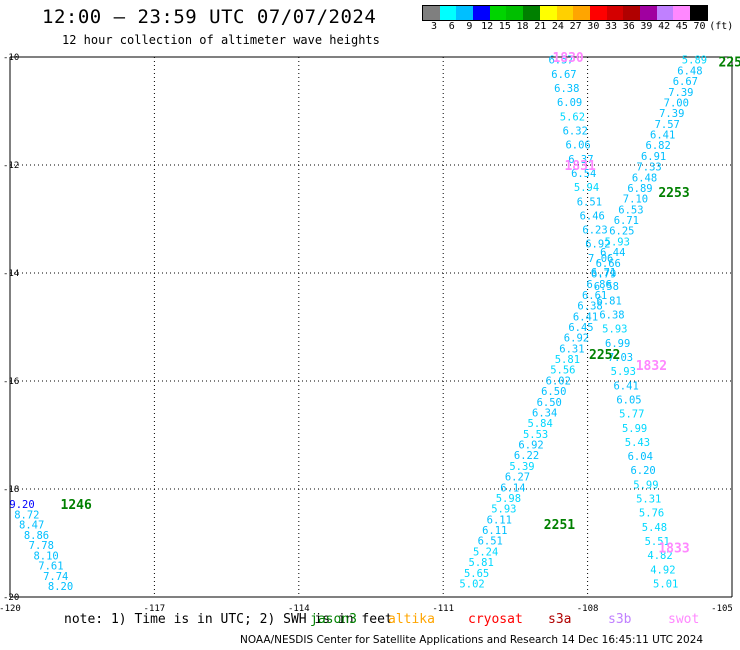 Image resolution: width=740 pixels, height=650 pixels. Describe the element at coordinates (522, 26) in the screenshot. I see `color-scale-label: 18` at that location.